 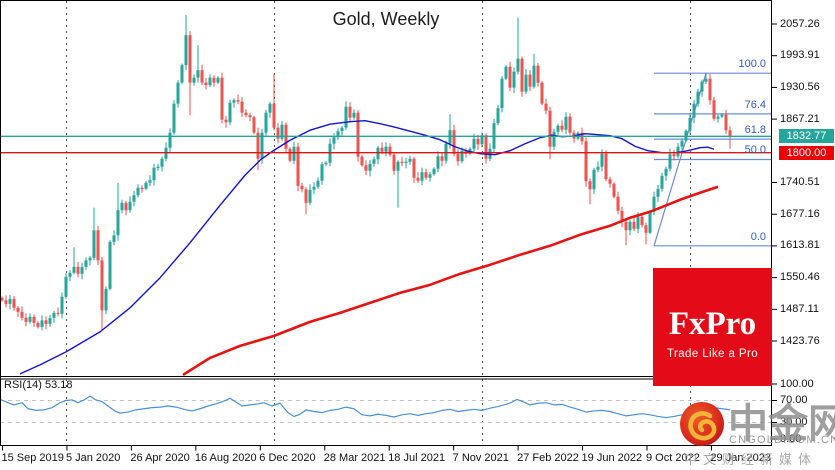 What do you see at coordinates (800, 182) in the screenshot?
I see `price-axis-label: 1740.51` at bounding box center [800, 182].